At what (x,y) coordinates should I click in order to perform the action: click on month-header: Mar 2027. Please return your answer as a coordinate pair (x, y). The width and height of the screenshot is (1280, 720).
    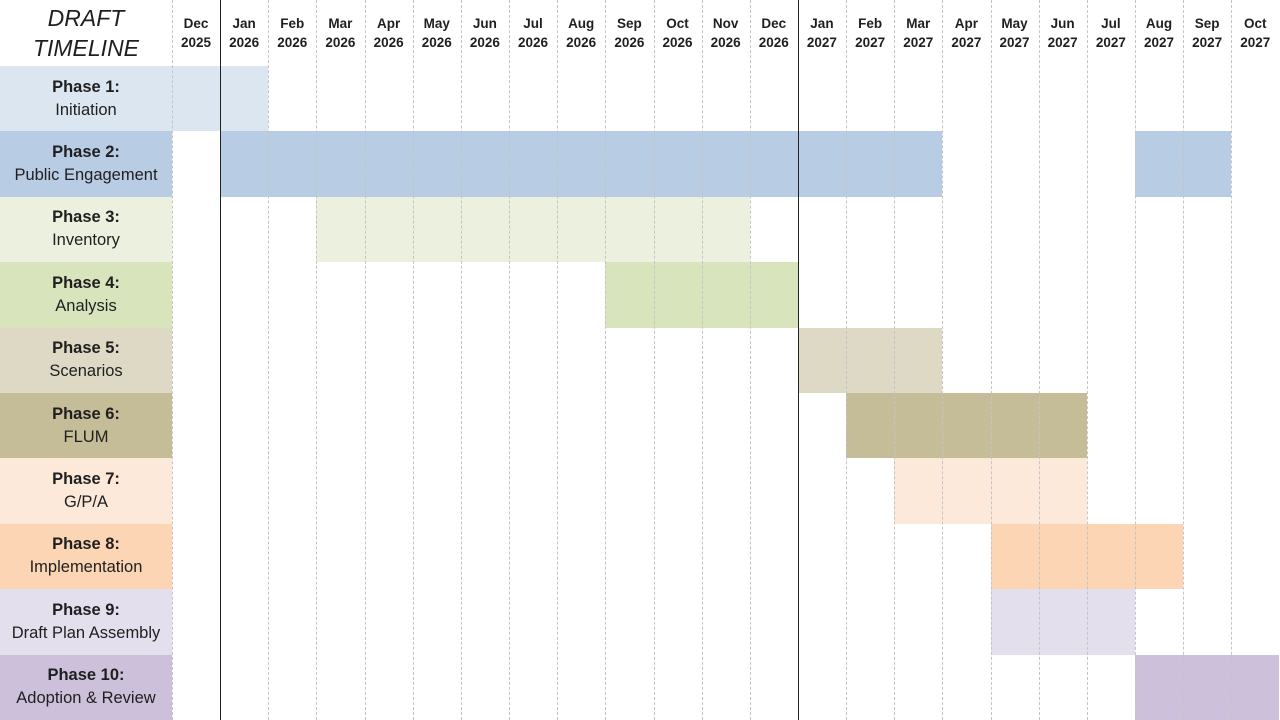
    Looking at the image, I should click on (918, 33).